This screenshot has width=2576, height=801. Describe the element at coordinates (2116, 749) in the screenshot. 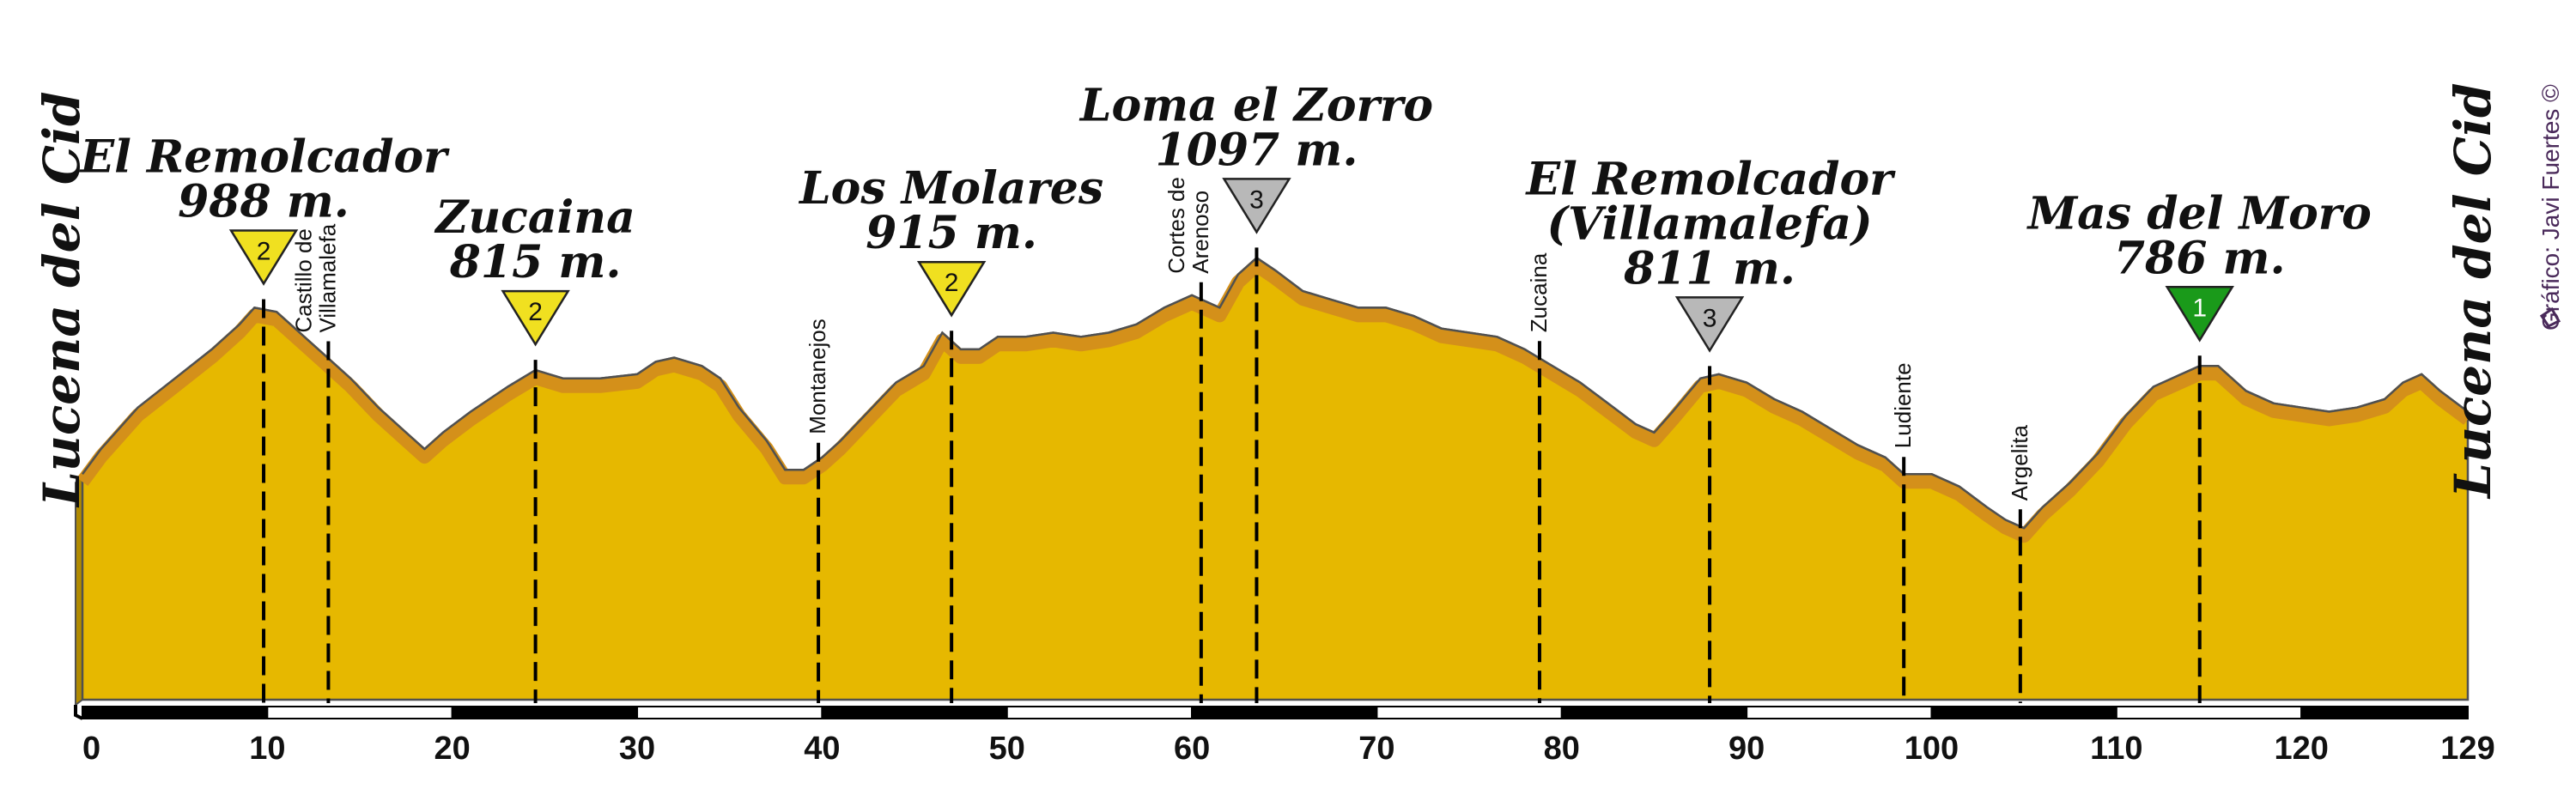

I see `axis-tick-label: 110` at that location.